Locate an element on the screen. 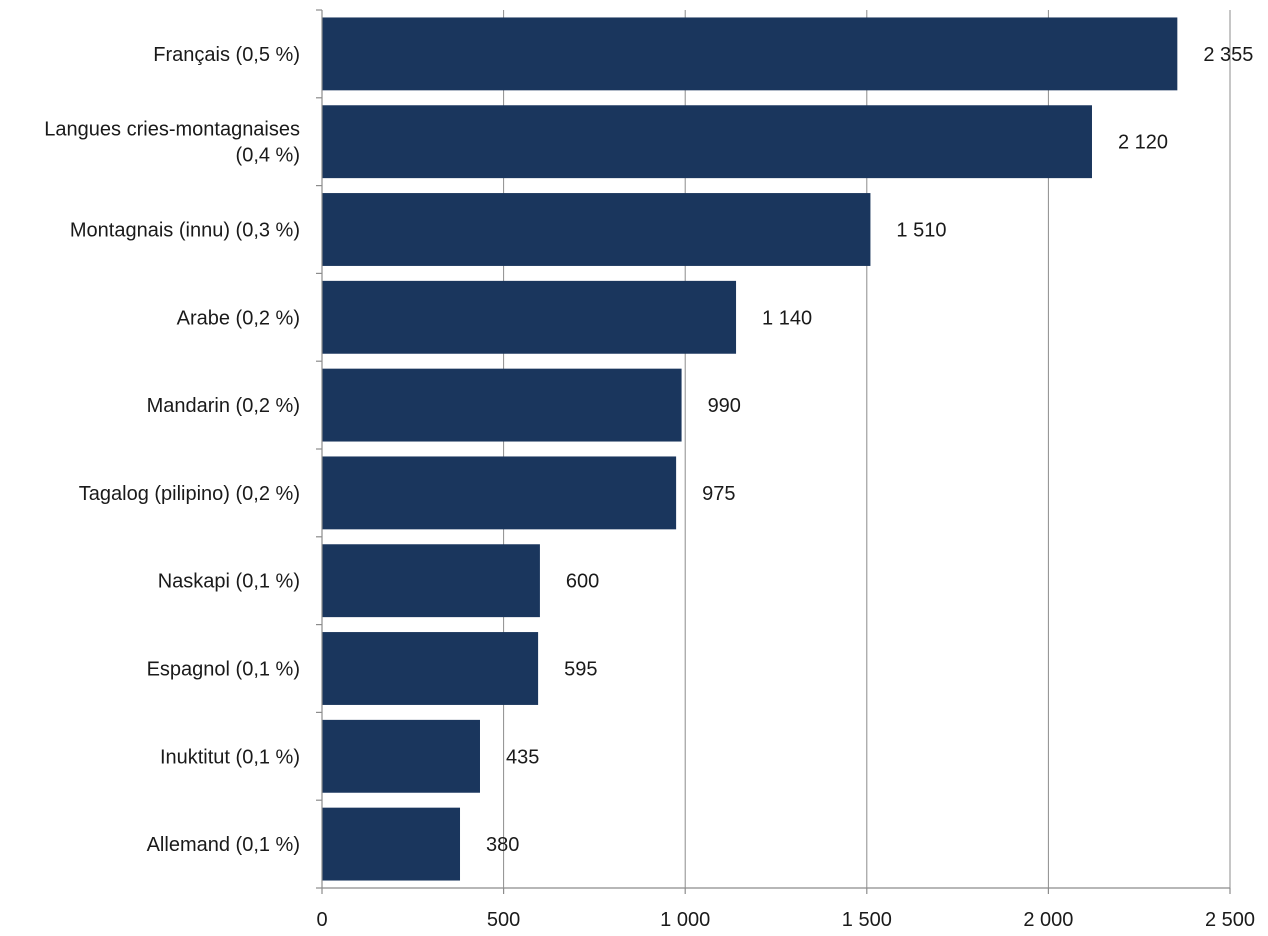 This screenshot has width=1268, height=936. category-label-line: Langues cries-montagnaises is located at coordinates (172, 130).